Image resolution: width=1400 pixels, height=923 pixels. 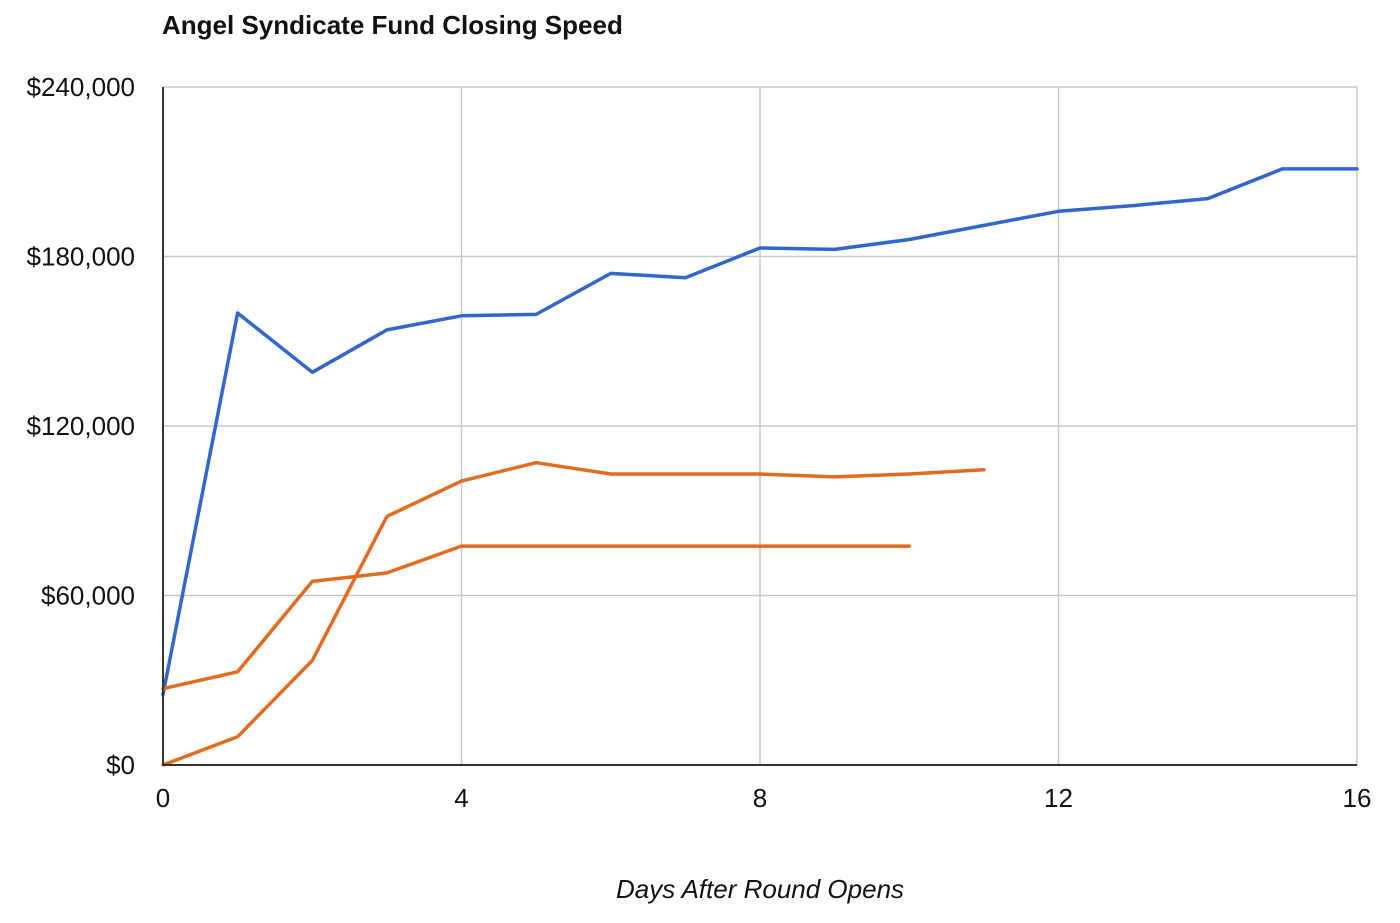 What do you see at coordinates (88, 596) in the screenshot?
I see `y-tick-label: $60,000` at bounding box center [88, 596].